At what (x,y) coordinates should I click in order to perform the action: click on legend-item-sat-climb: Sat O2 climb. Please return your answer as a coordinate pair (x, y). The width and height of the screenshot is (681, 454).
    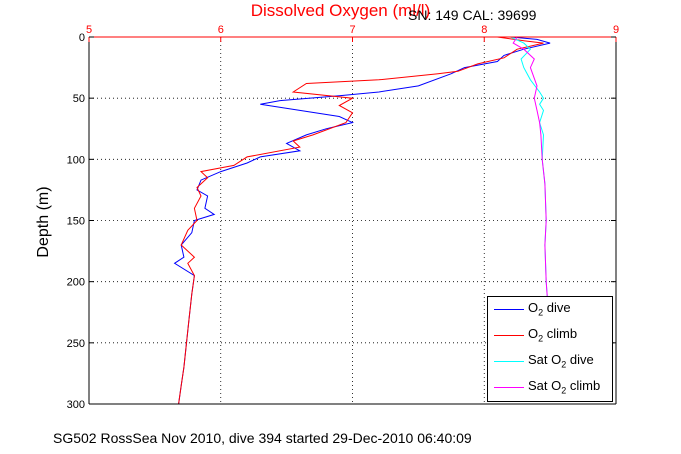
    Looking at the image, I should click on (550, 388).